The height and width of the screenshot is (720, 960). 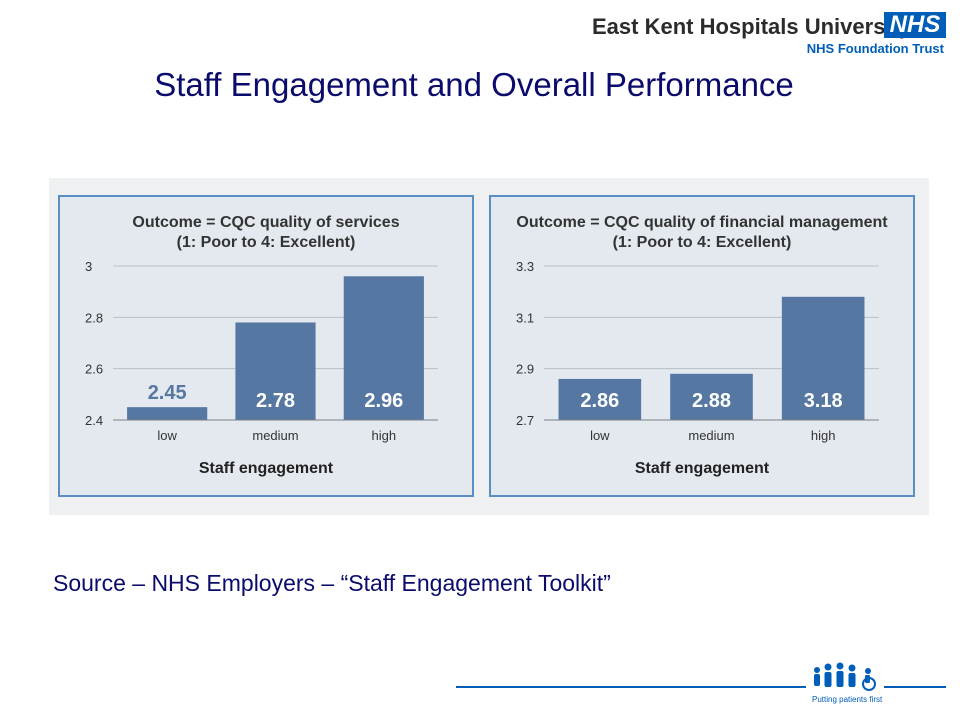 What do you see at coordinates (167, 393) in the screenshot?
I see `data-label: 2.45` at bounding box center [167, 393].